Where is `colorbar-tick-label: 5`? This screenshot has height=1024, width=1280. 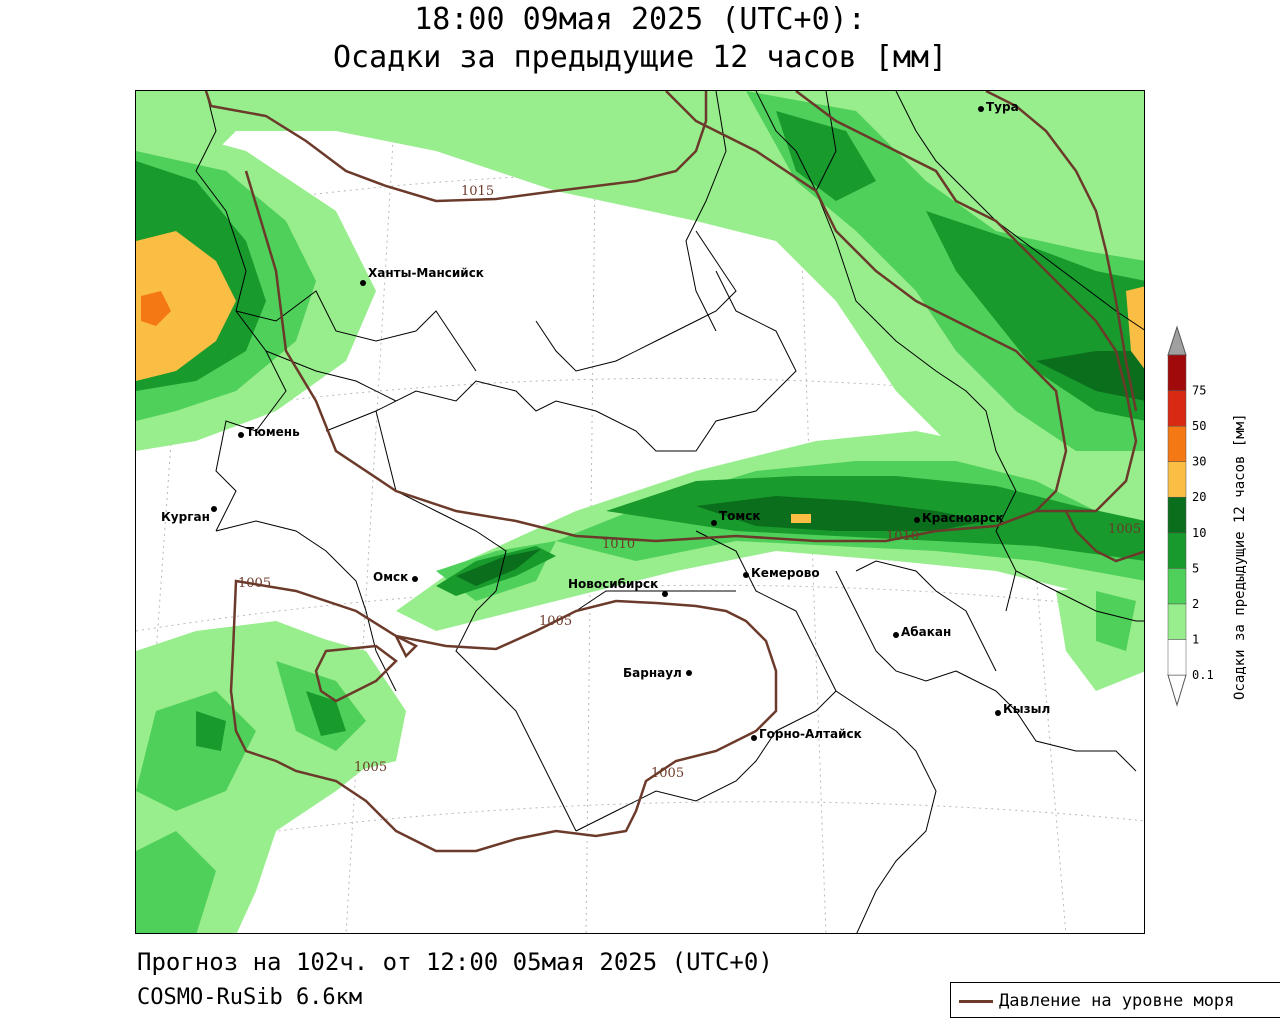 colorbar-tick-label: 5 is located at coordinates (1195, 568).